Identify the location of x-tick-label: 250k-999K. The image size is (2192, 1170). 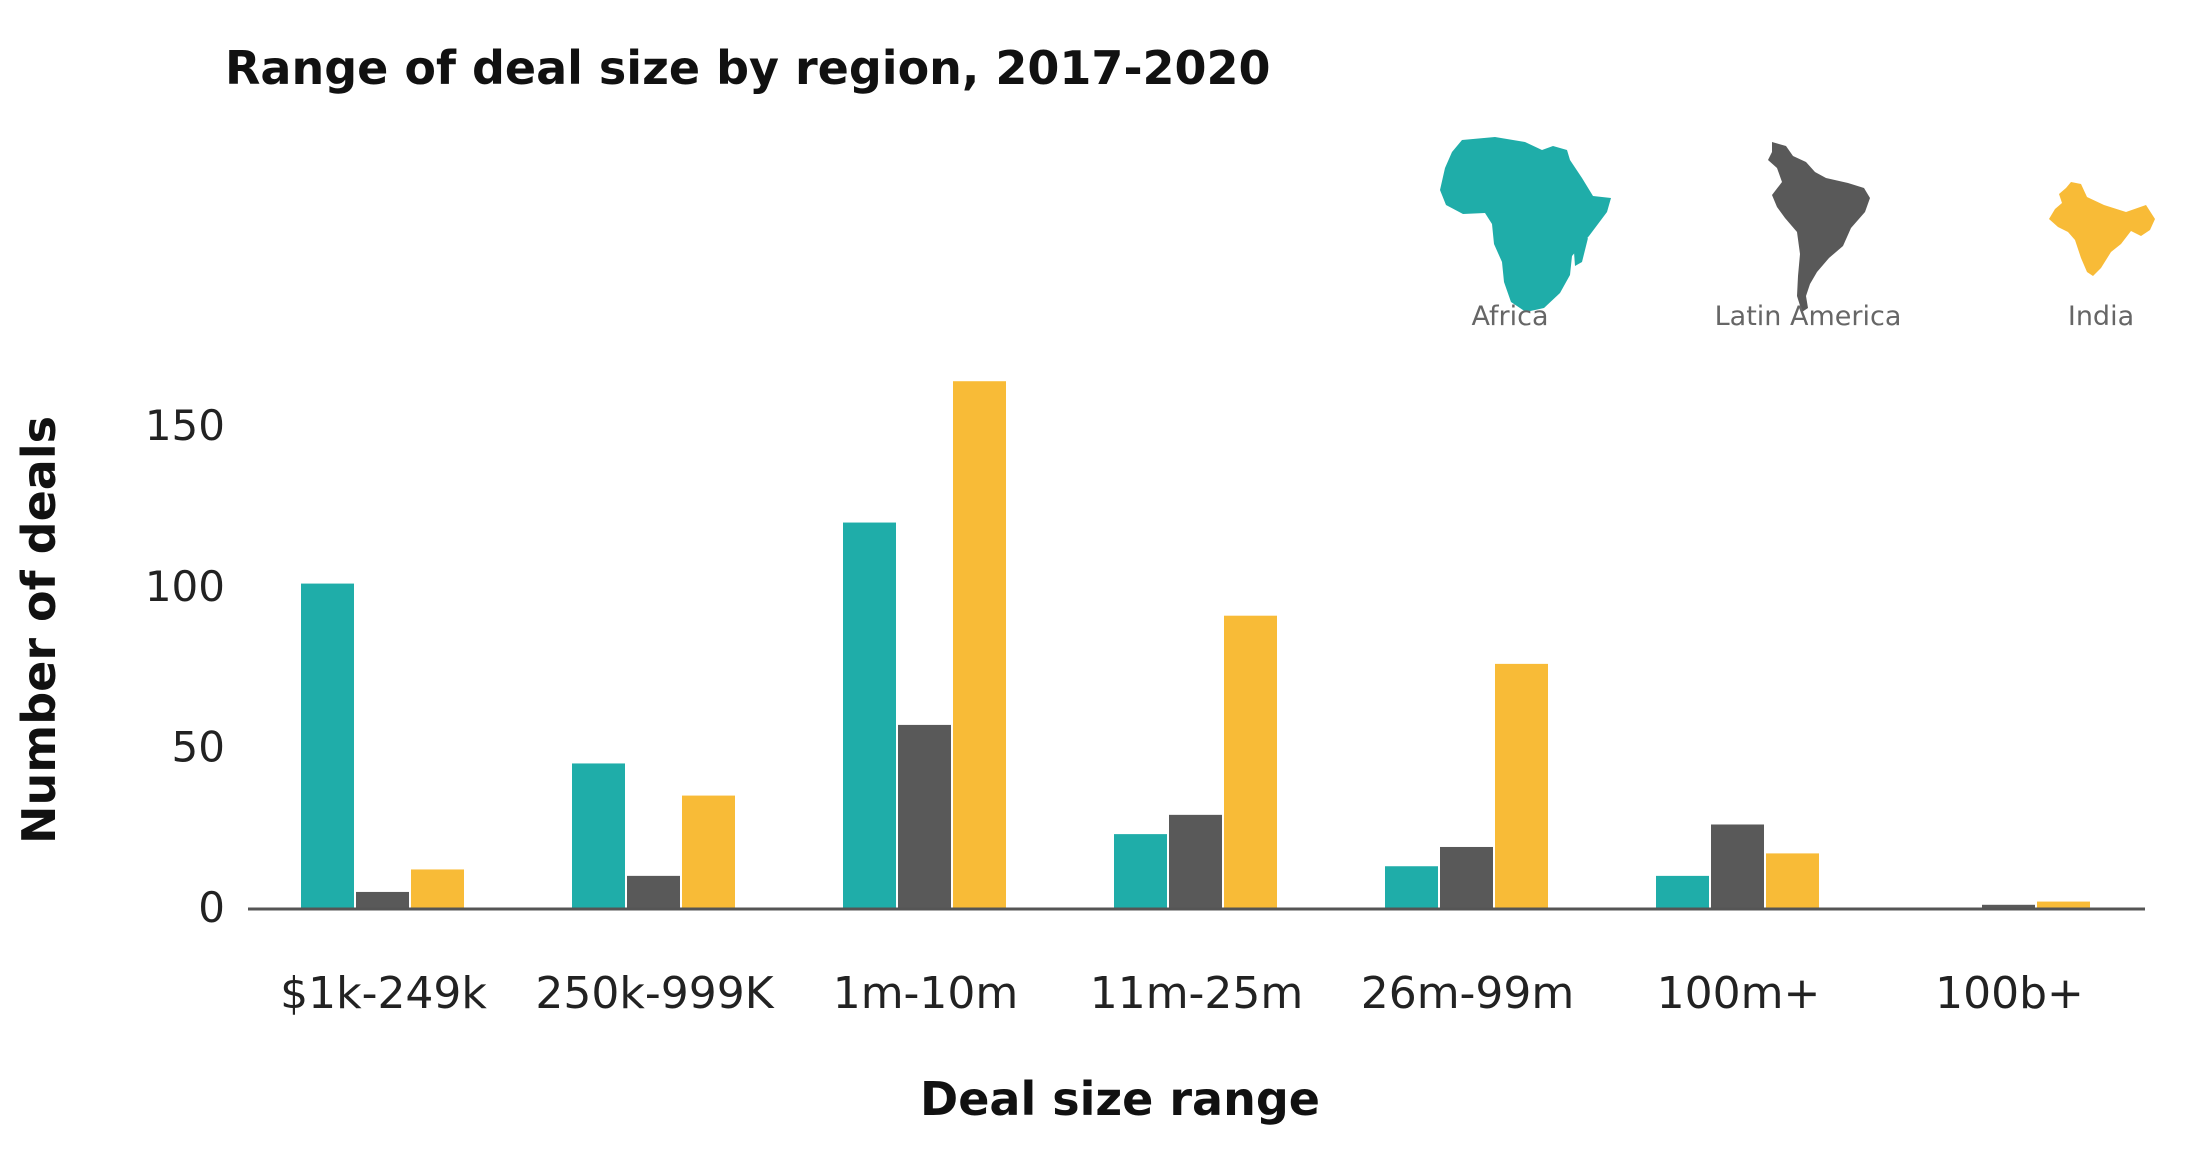
(654, 993).